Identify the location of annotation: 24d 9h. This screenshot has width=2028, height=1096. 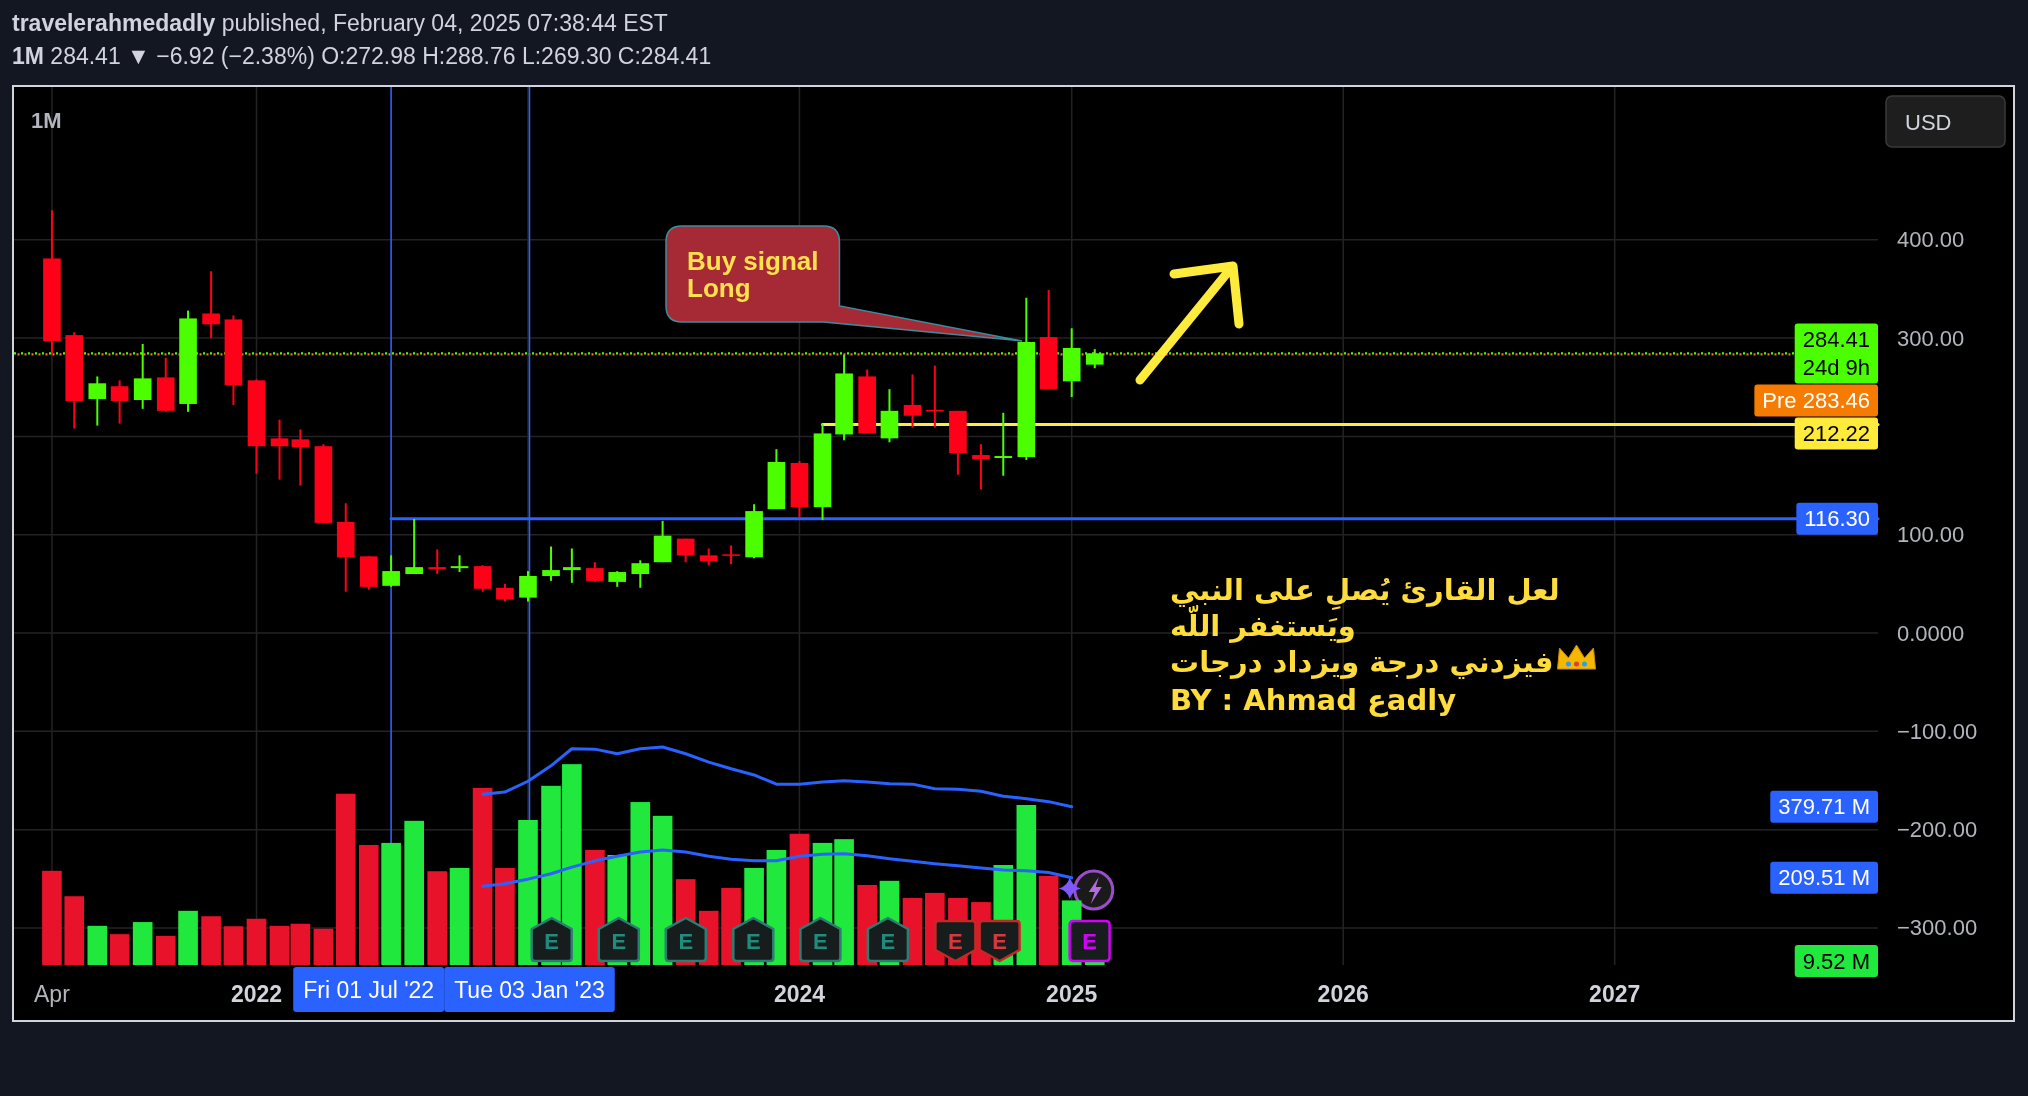
(1836, 367).